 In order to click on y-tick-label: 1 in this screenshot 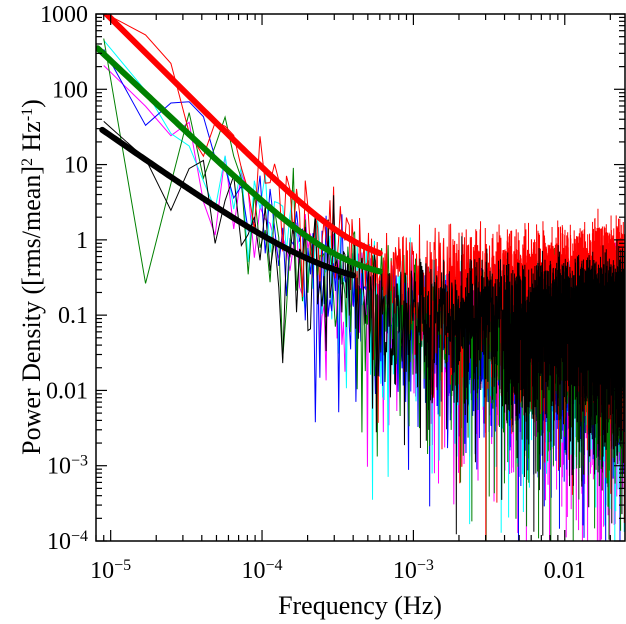, I will do `click(82, 241)`.